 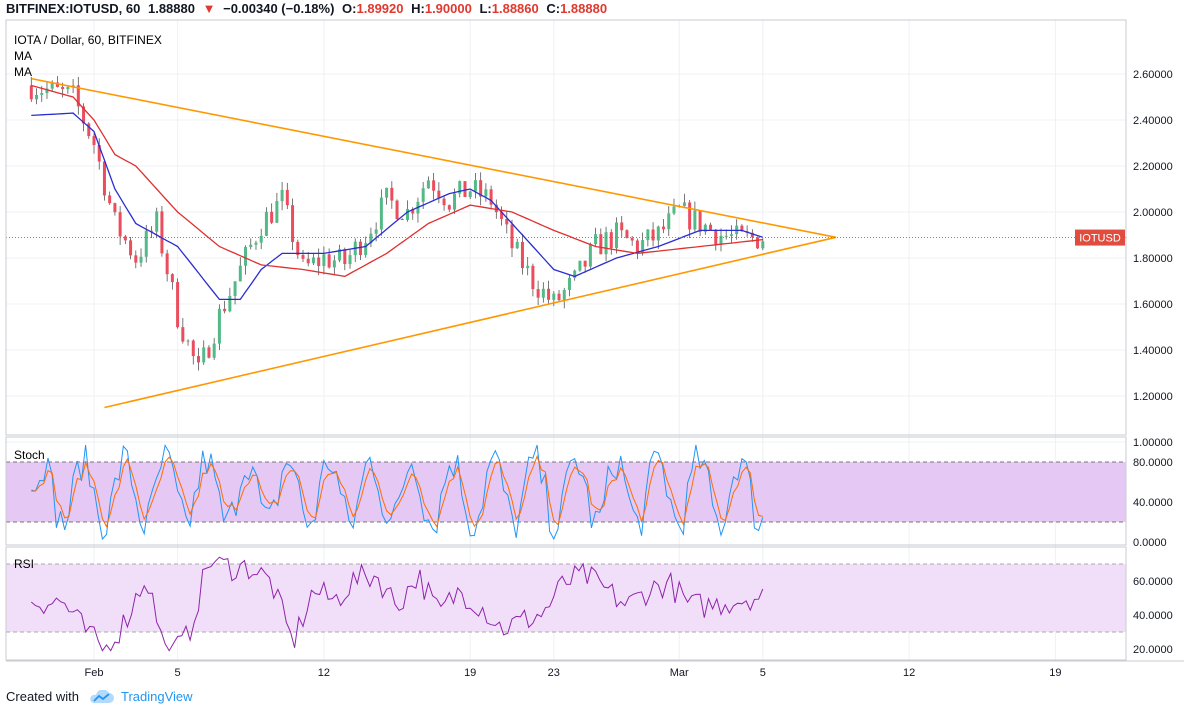 What do you see at coordinates (23, 72) in the screenshot?
I see `legend-ma-2: MA` at bounding box center [23, 72].